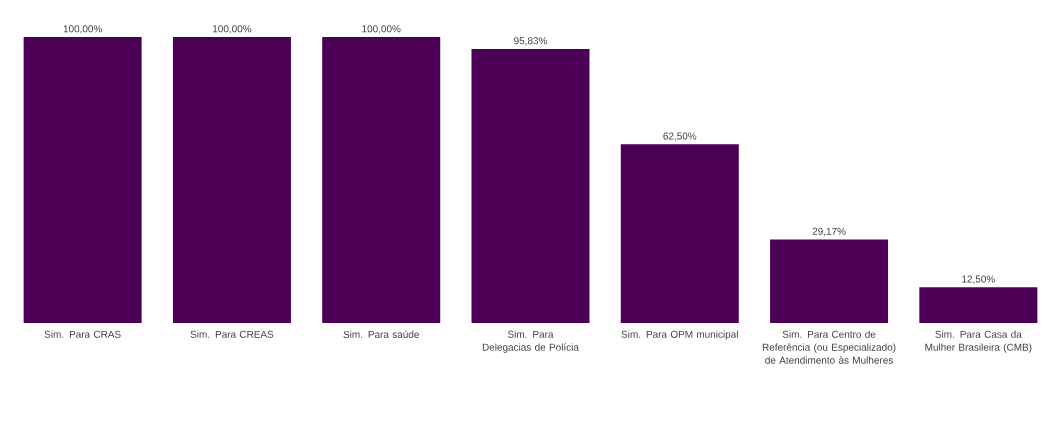 Image resolution: width=1060 pixels, height=430 pixels. Describe the element at coordinates (680, 136) in the screenshot. I see `data-label: 62,50%` at that location.